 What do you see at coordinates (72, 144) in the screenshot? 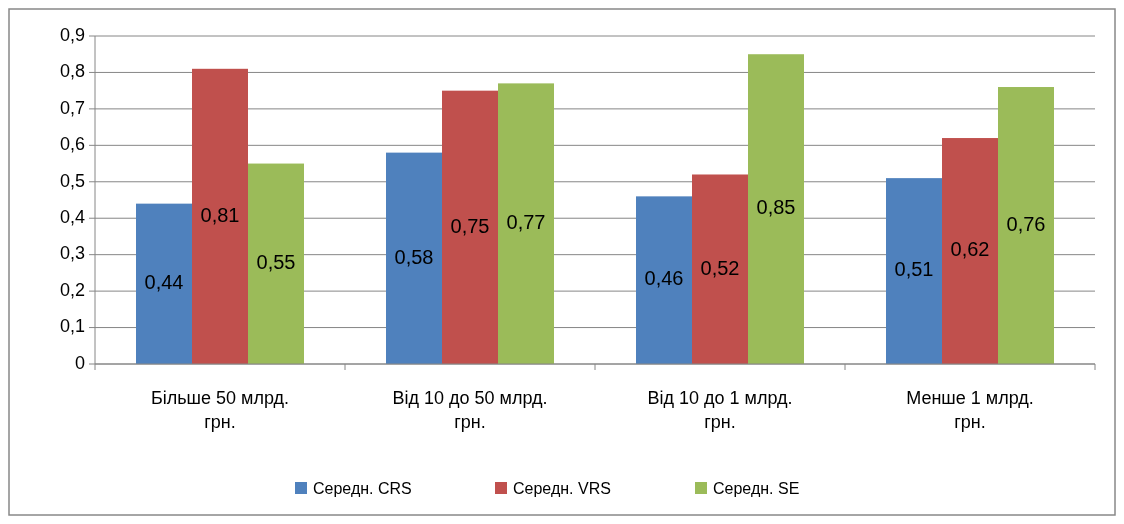
I see `y-tick-label: 0,6` at bounding box center [72, 144].